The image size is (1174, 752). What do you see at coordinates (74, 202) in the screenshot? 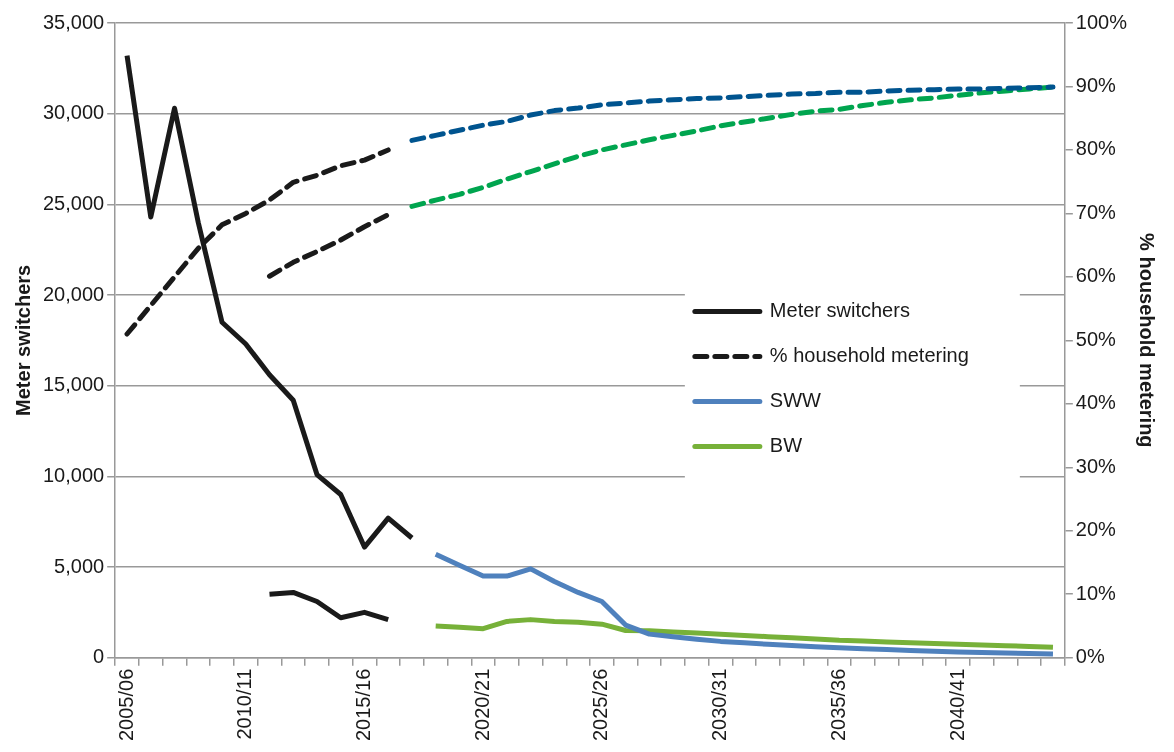
I see `y-tick-label: 25,000` at bounding box center [74, 202].